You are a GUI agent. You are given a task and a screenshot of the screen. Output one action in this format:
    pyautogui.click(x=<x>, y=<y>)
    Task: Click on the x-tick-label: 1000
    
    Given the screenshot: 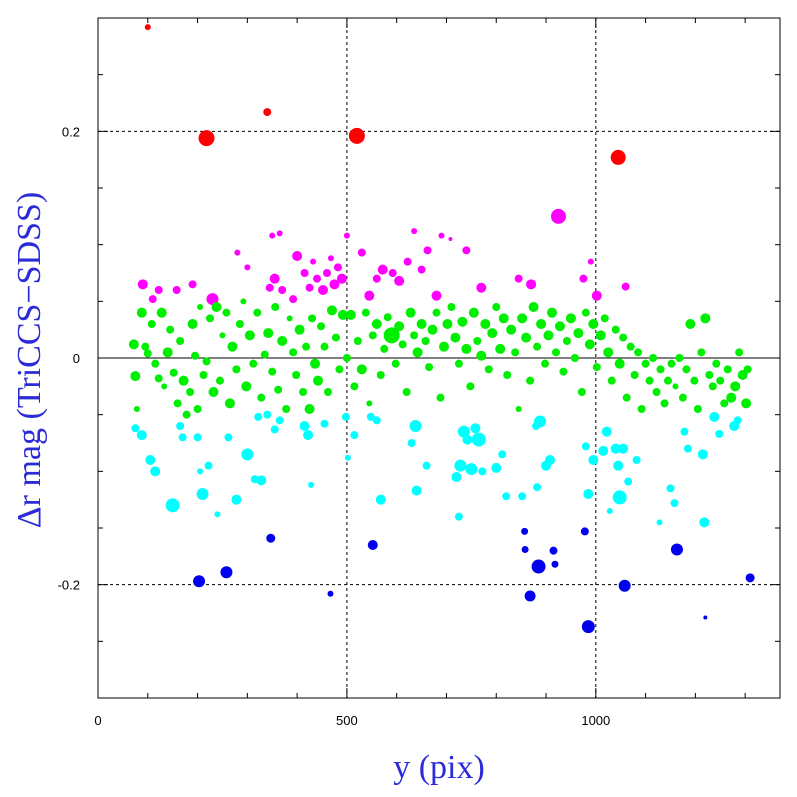 What is the action you would take?
    pyautogui.click(x=595, y=720)
    